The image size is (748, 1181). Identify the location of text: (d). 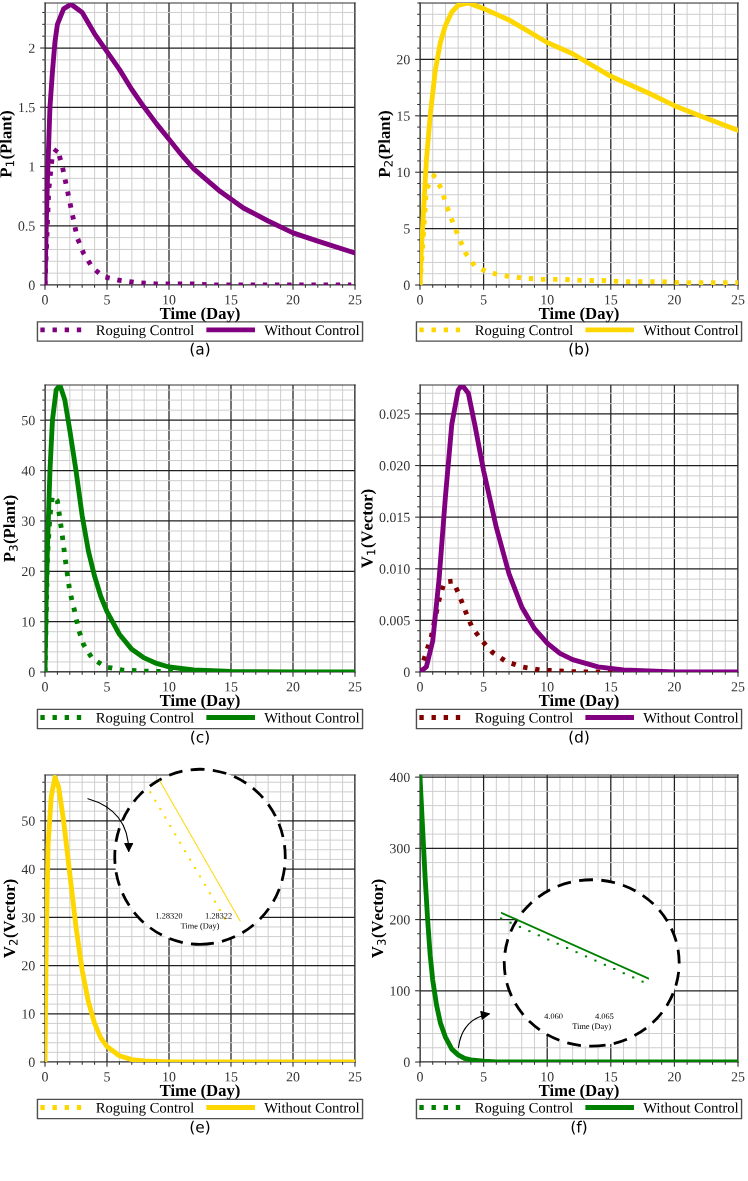
(579, 737).